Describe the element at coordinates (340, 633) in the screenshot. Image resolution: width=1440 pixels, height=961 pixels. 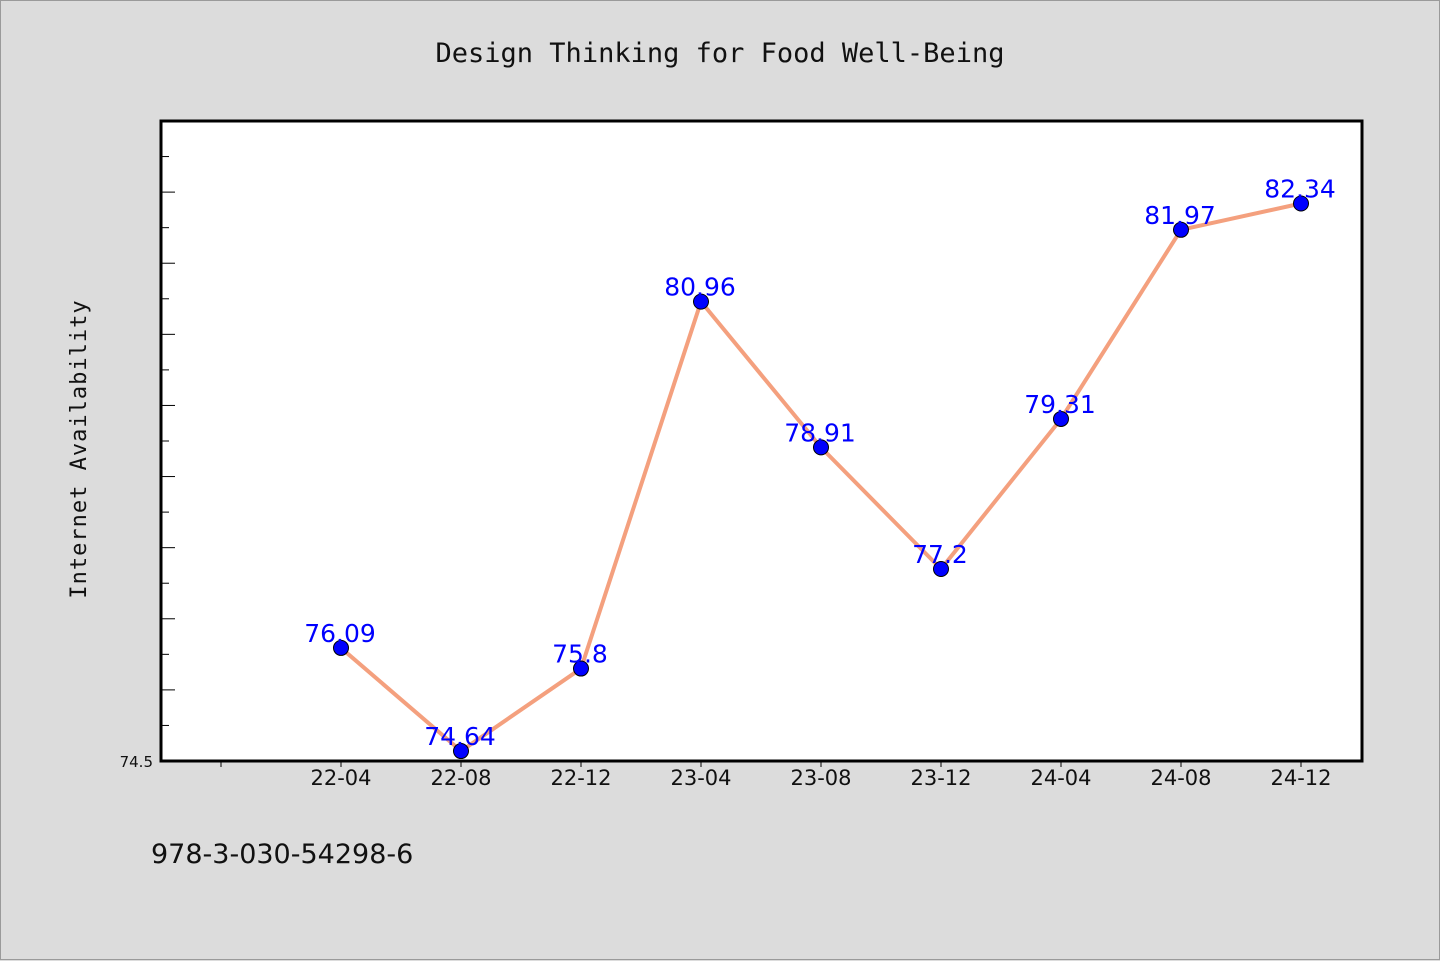
I see `data-label: 76.09` at that location.